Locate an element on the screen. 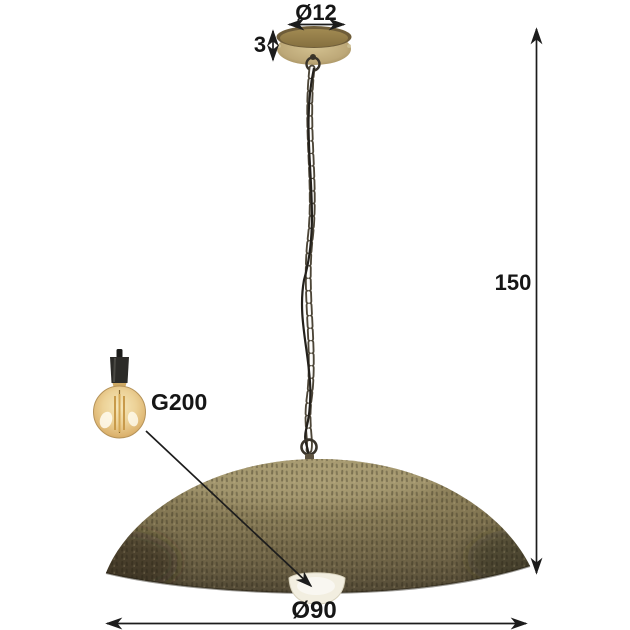 This screenshot has width=630, height=630. canopy-screw-right is located at coordinates (349, 46).